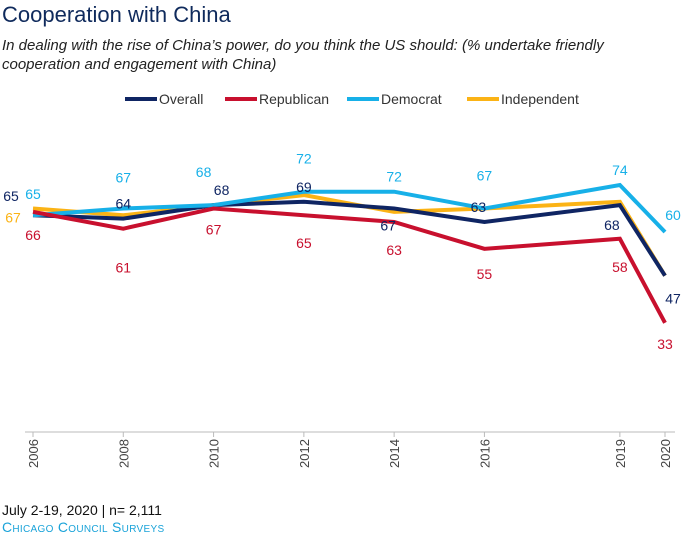 This screenshot has width=690, height=539. I want to click on x-tick-label: 2006, so click(33, 453).